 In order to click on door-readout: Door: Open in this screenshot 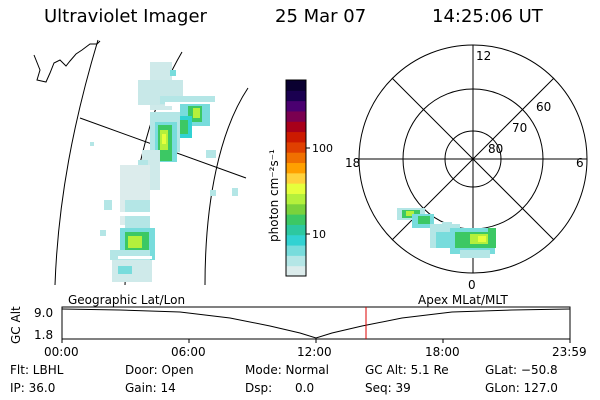, I will do `click(159, 370)`.